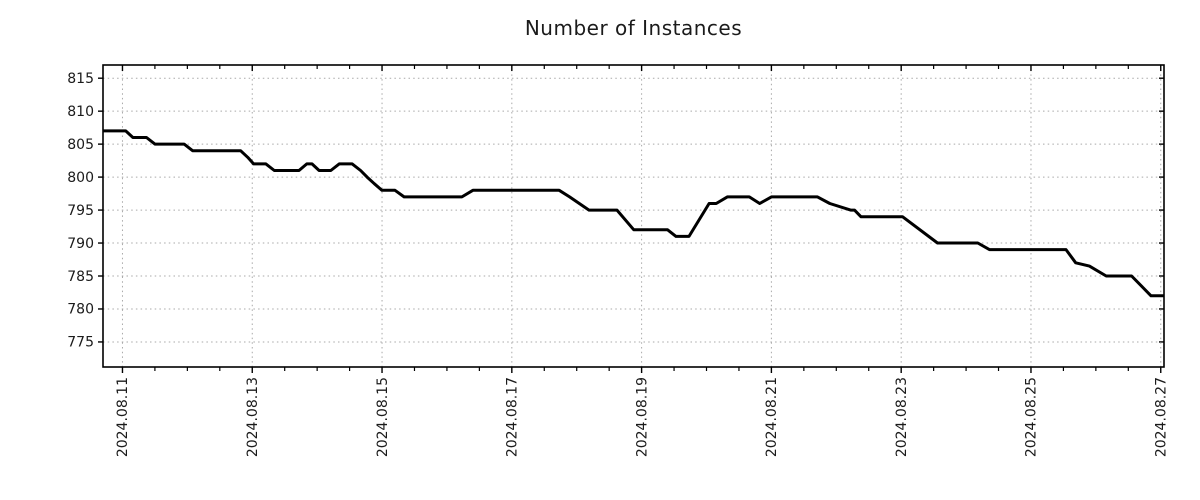 The image size is (1200, 500). What do you see at coordinates (383, 417) in the screenshot?
I see `x-tick-label: 2024.08.15` at bounding box center [383, 417].